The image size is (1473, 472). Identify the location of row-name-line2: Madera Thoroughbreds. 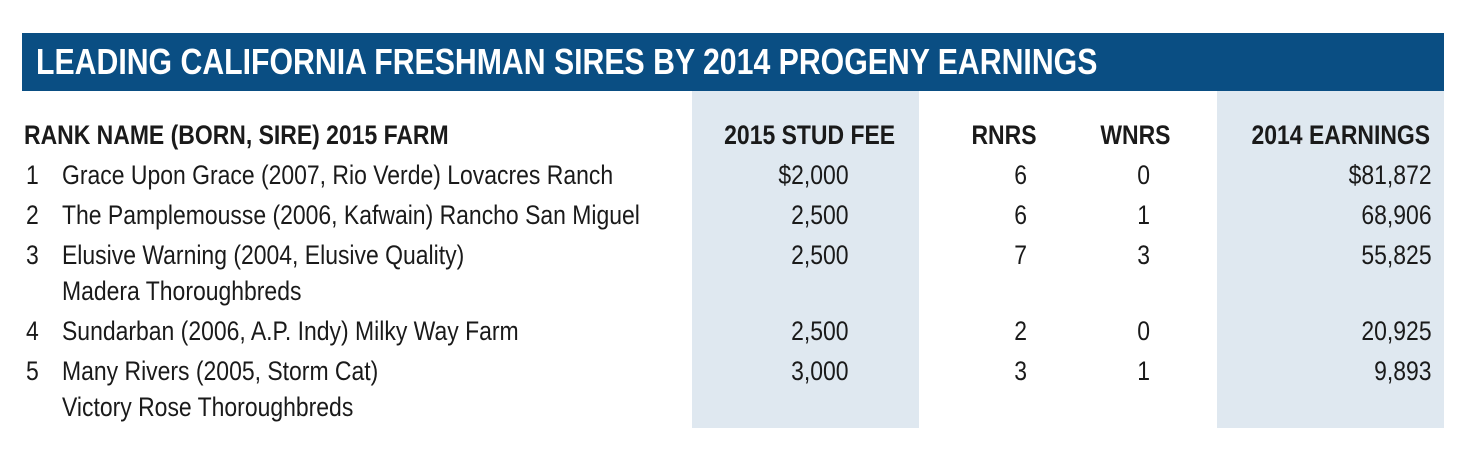
(182, 291).